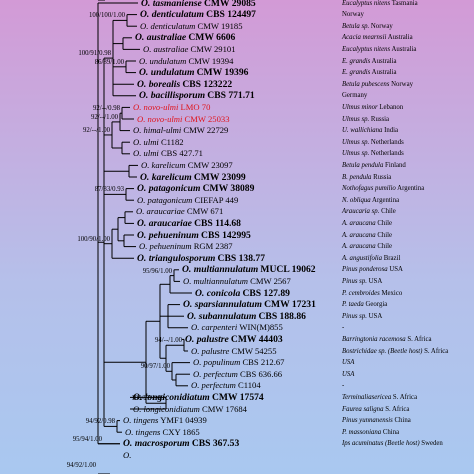 The width and height of the screenshot is (474, 474). I want to click on taxon-label: O. araucariae CMW 671, so click(179, 211).